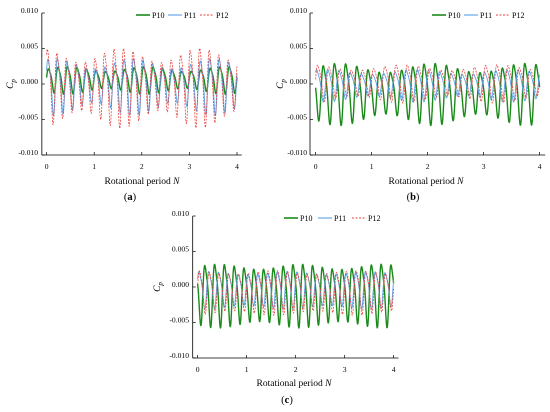 This screenshot has height=412, width=550. I want to click on panel-label: (a), so click(130, 197).